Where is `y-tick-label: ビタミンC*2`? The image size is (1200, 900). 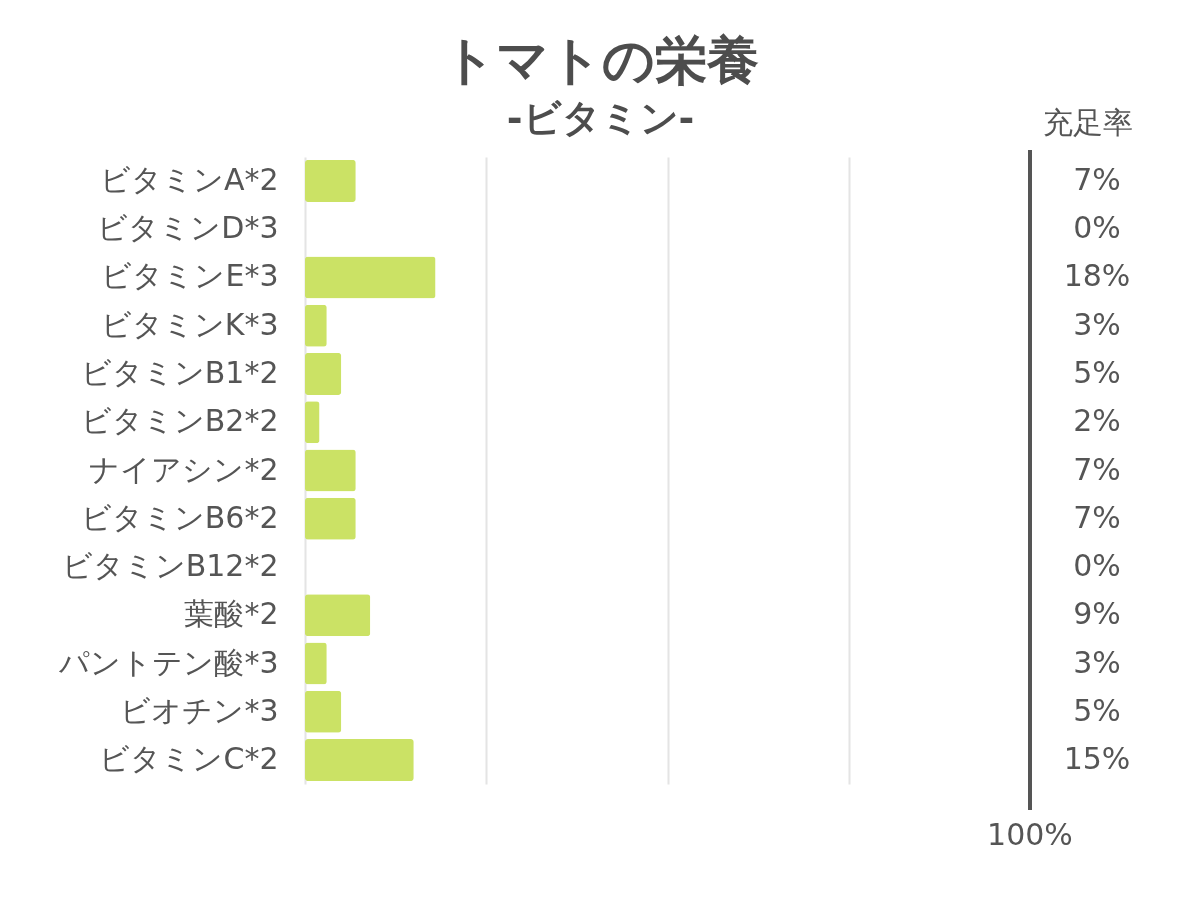 y-tick-label: ビタミンC*2 is located at coordinates (189, 759).